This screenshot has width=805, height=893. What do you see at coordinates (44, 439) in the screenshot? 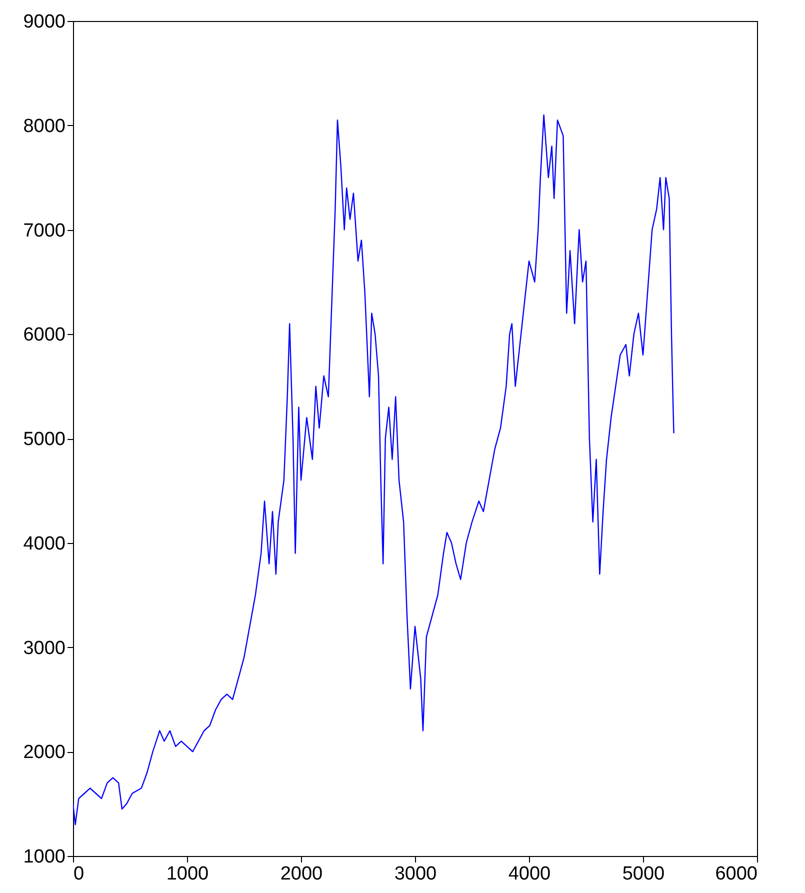
I see `y-tick-label: 5000` at bounding box center [44, 439].